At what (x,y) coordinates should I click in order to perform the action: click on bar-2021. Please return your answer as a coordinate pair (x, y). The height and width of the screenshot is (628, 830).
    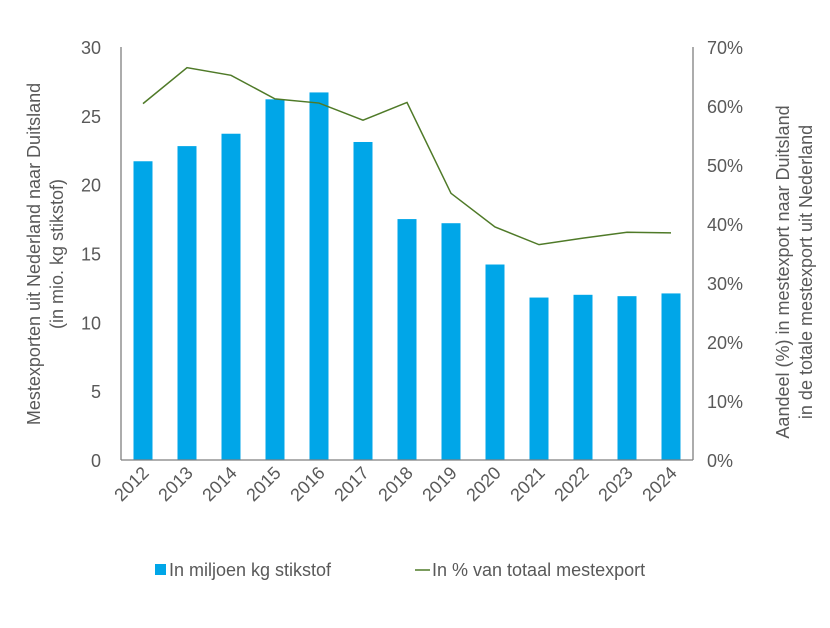
    Looking at the image, I should click on (539, 378).